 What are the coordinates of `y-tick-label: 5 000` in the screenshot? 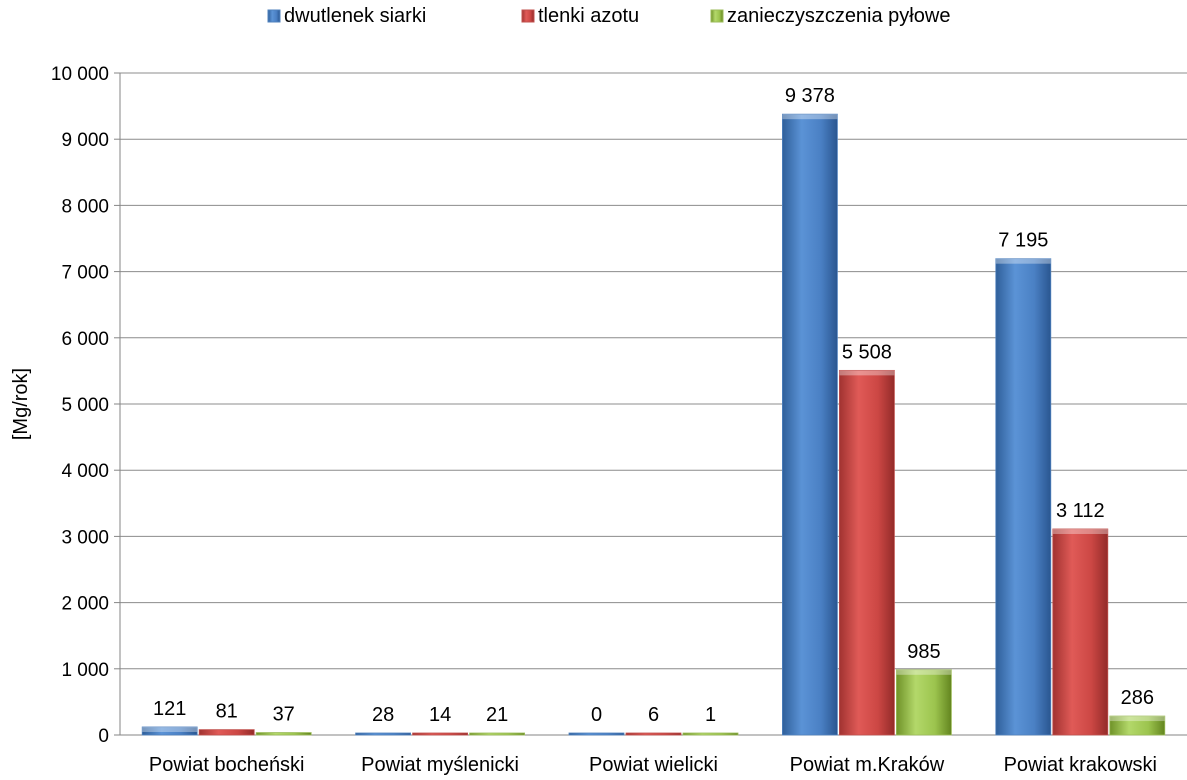 It's located at (85, 405).